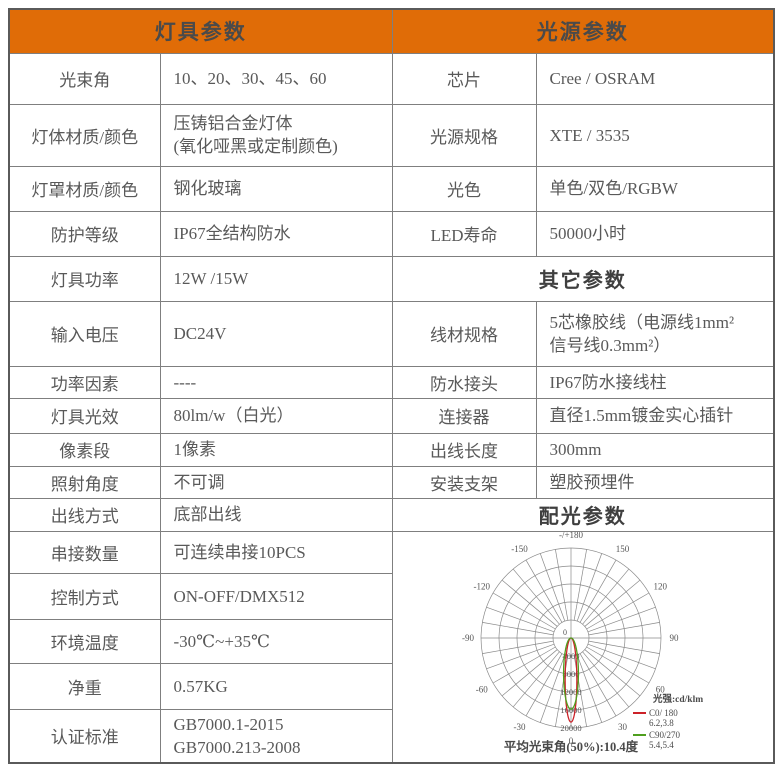  I want to click on section-header-other: 其它参数, so click(583, 278).